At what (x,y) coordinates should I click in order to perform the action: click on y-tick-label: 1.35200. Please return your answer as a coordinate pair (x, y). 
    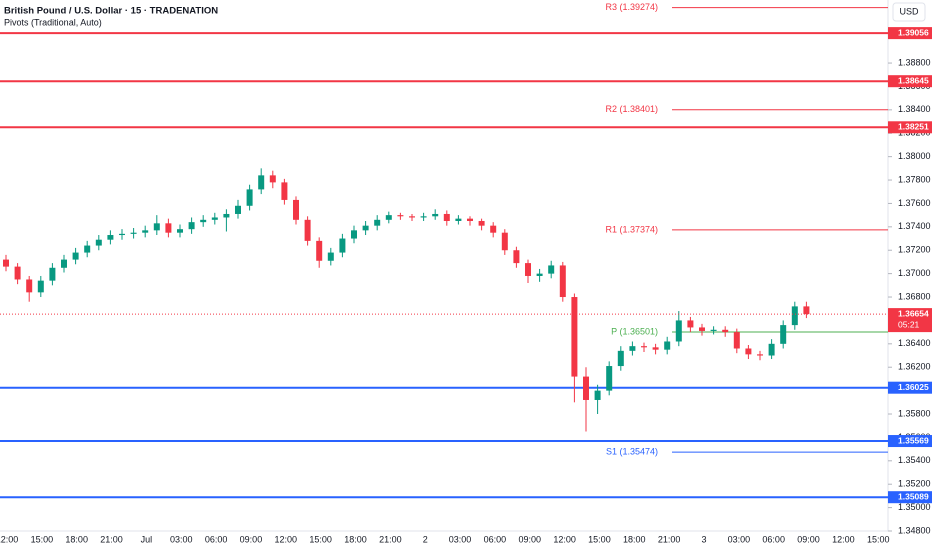
    Looking at the image, I should click on (914, 484).